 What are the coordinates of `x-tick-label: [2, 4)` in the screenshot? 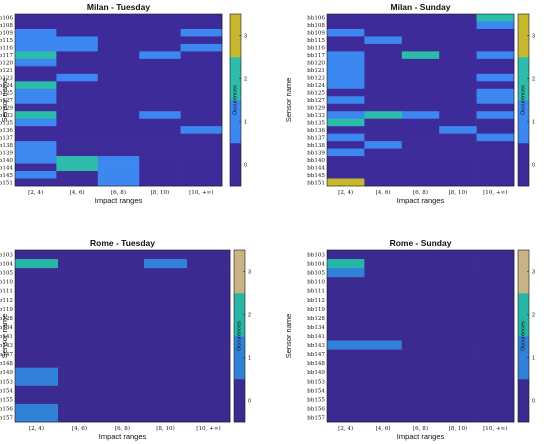 It's located at (345, 428).